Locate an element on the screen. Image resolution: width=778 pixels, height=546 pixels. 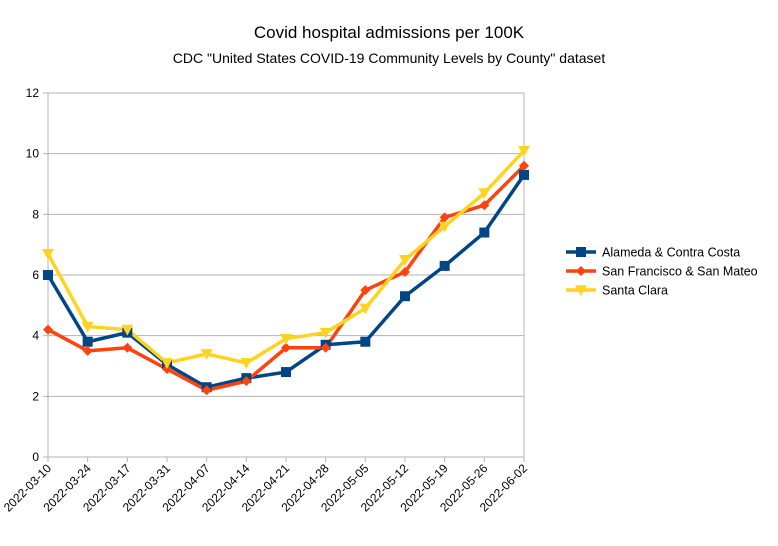
y-tick-label: 10 is located at coordinates (33, 154).